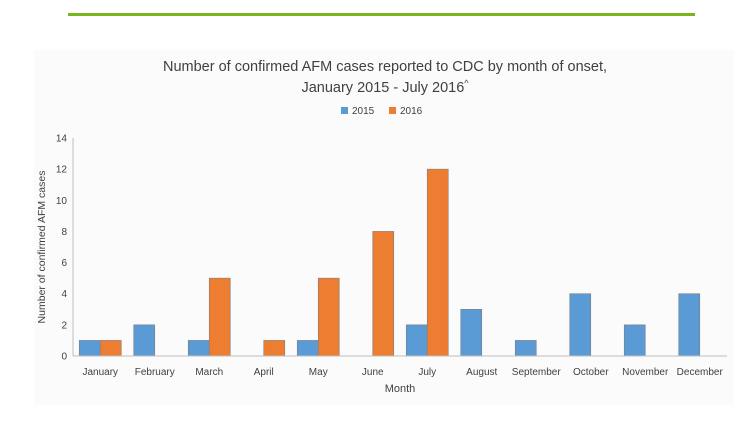  I want to click on bar-2016-april, so click(274, 348).